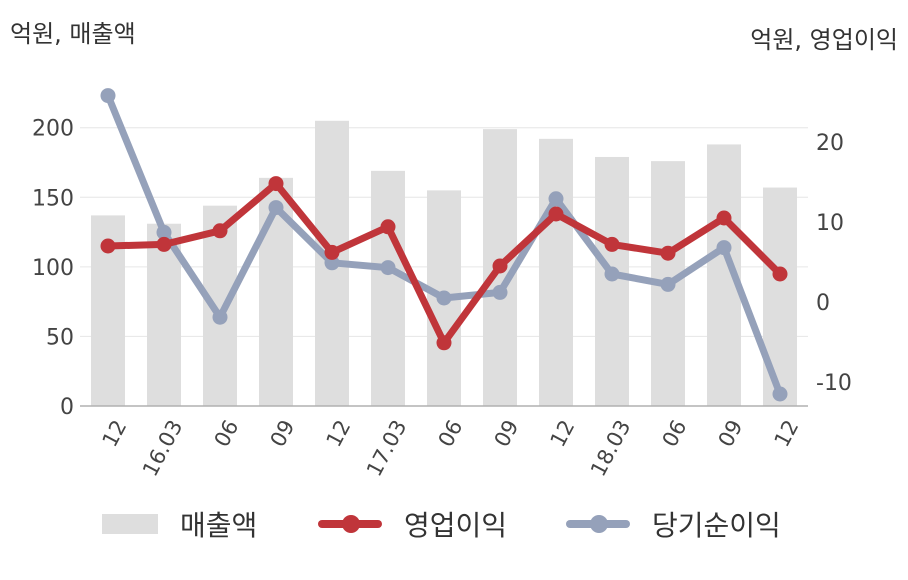 The width and height of the screenshot is (908, 580). I want to click on x-tick-label: 18.03, so click(610, 448).